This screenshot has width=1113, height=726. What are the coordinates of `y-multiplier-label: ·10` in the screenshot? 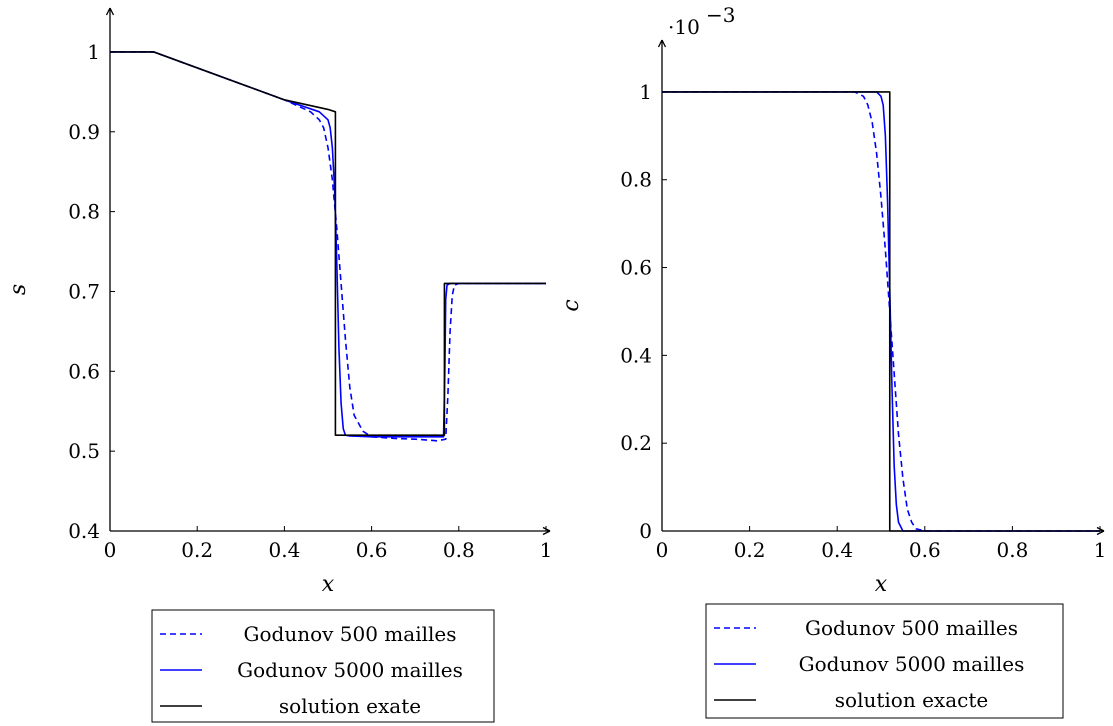 It's located at (684, 27).